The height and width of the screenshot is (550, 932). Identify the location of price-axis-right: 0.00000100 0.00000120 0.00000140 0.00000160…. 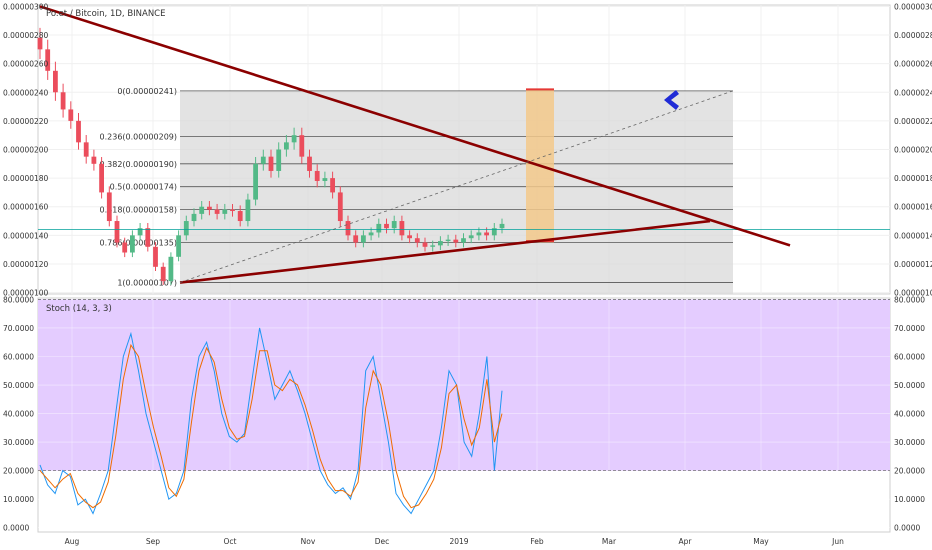
(913, 149).